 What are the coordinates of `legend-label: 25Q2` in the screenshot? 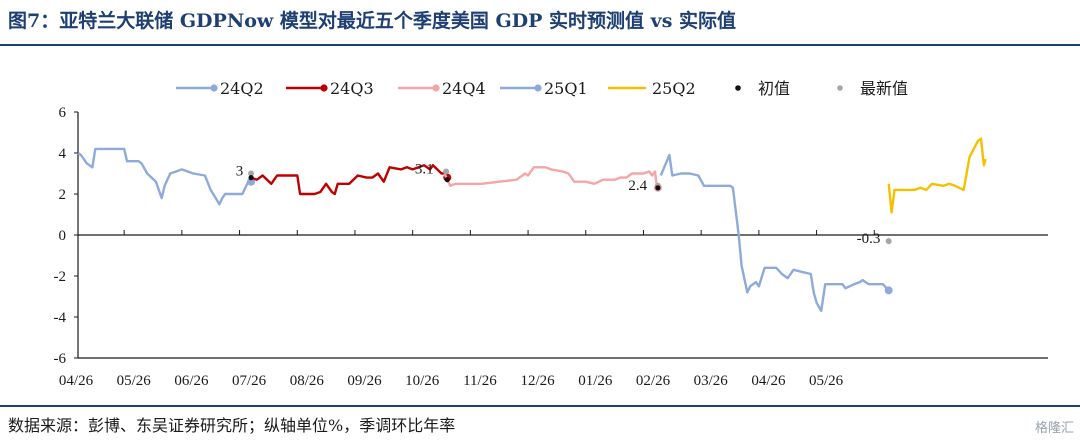 It's located at (674, 88).